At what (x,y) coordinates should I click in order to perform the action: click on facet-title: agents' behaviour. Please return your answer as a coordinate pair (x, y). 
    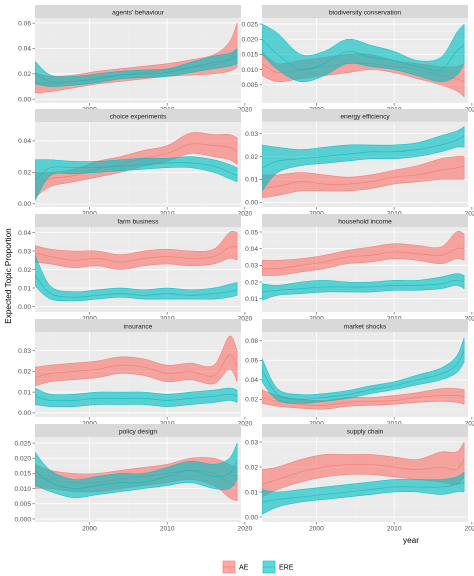
    Looking at the image, I should click on (138, 12).